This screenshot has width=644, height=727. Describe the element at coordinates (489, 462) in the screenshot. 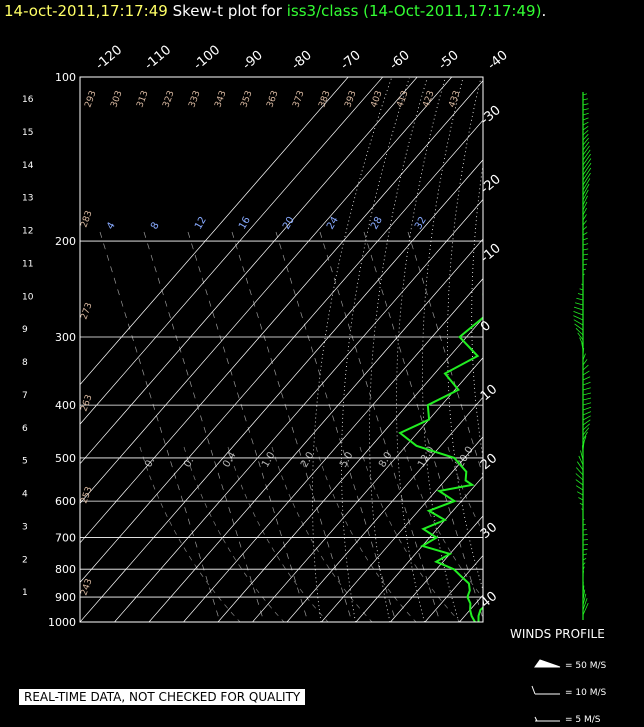

I see `isotherm-tick-label: 20` at that location.